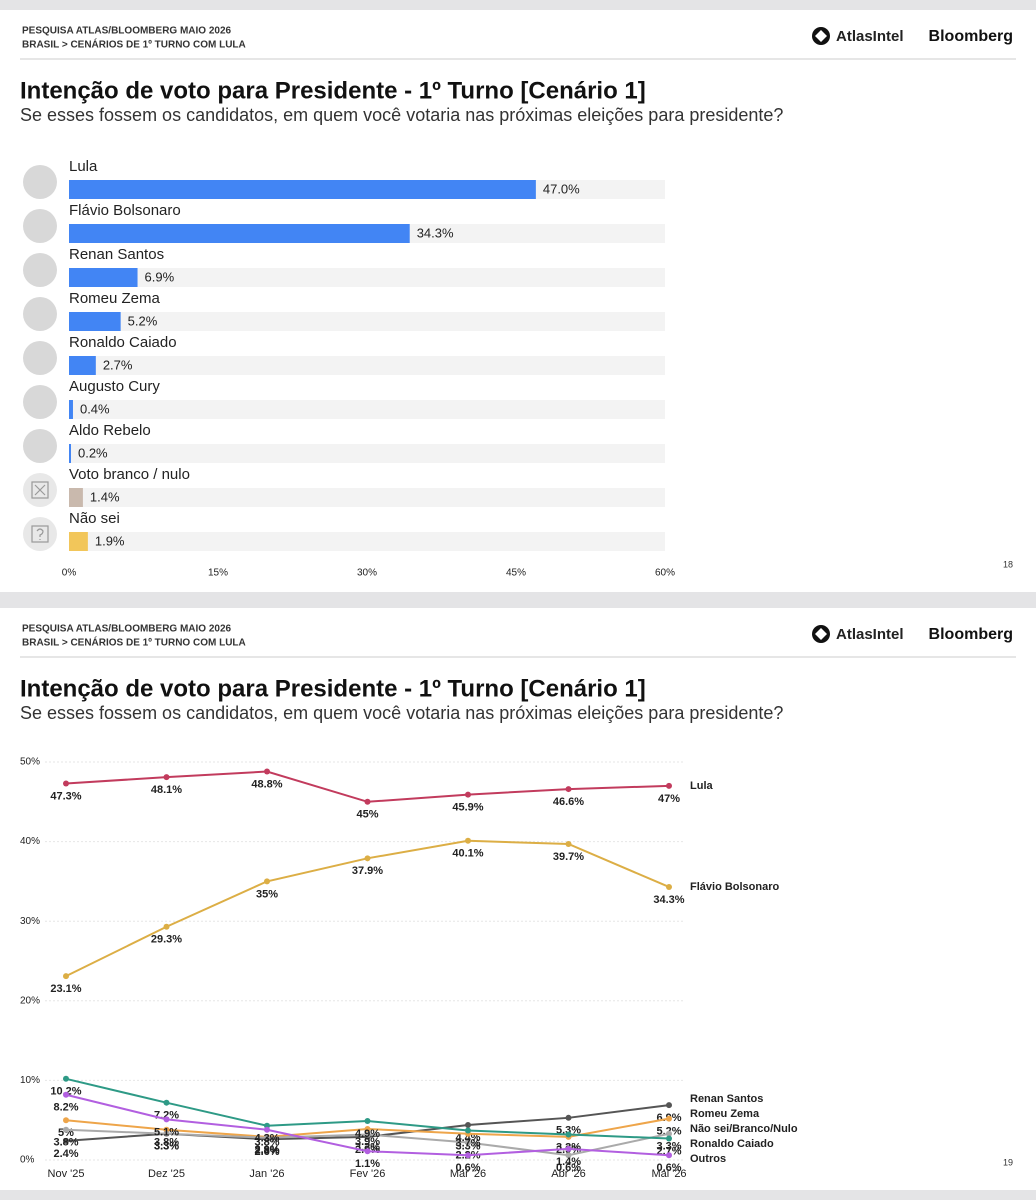  Describe the element at coordinates (367, 1164) in the screenshot. I see `value-label: 1.1%` at that location.